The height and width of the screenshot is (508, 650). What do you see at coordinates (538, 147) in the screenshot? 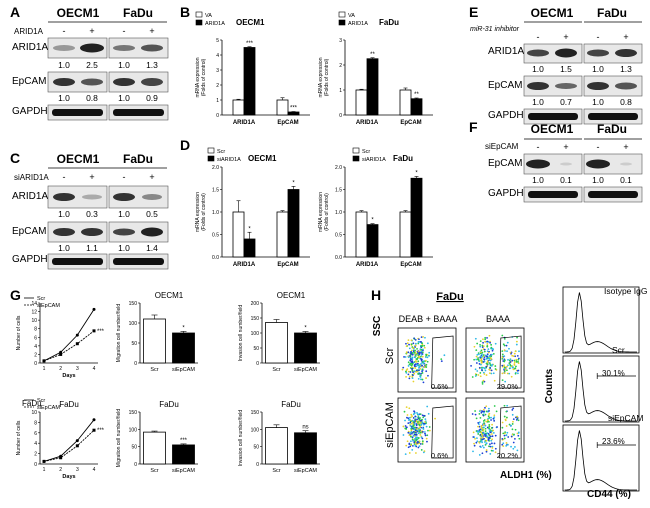
I see `blot-f-sign: -` at bounding box center [538, 147].